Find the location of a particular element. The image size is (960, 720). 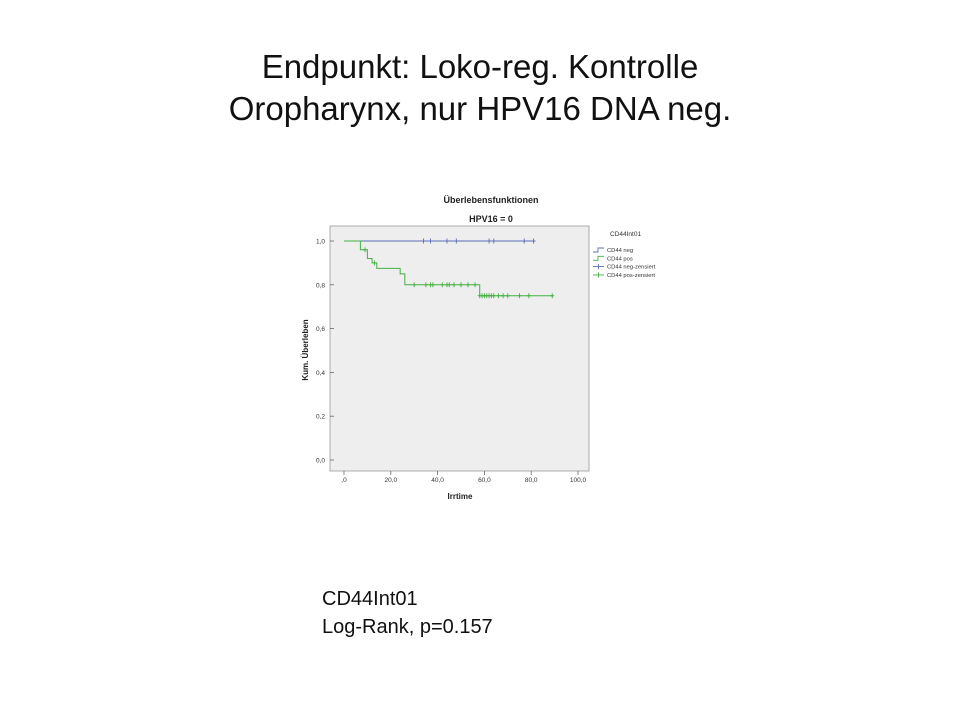

caption-group-name: CD44Int01 is located at coordinates (370, 599).